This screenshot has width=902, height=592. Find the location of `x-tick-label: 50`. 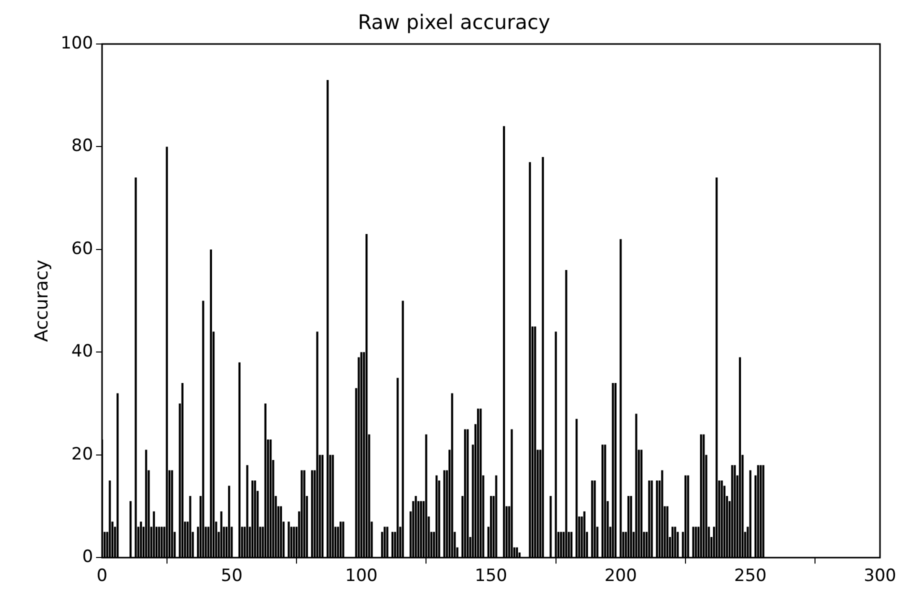

x-tick-label: 50 is located at coordinates (231, 576).